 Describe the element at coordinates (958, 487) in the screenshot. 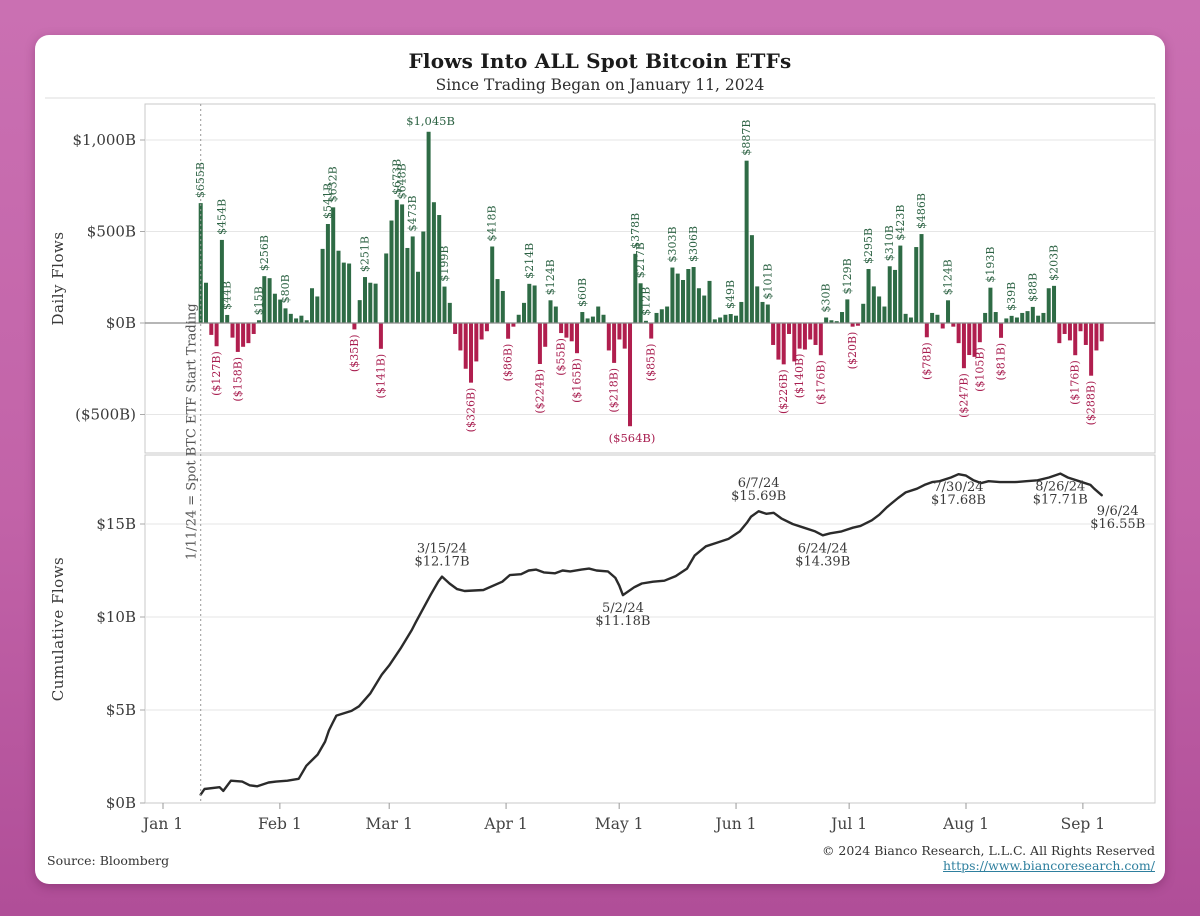

I see `svg-text: 7/30/24` at that location.